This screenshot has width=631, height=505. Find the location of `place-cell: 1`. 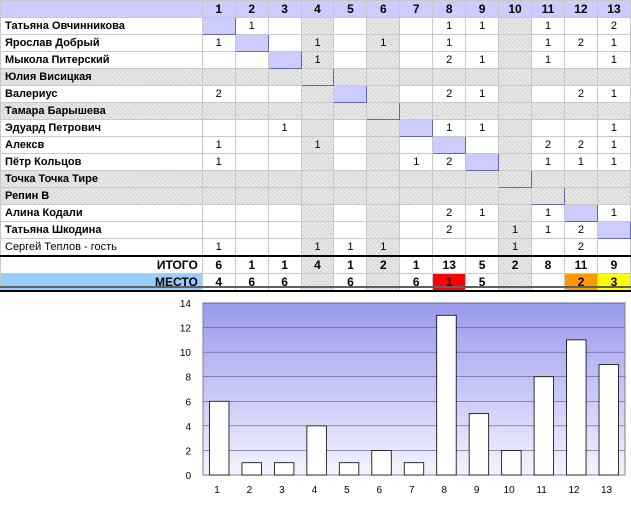

place-cell: 1 is located at coordinates (449, 282).